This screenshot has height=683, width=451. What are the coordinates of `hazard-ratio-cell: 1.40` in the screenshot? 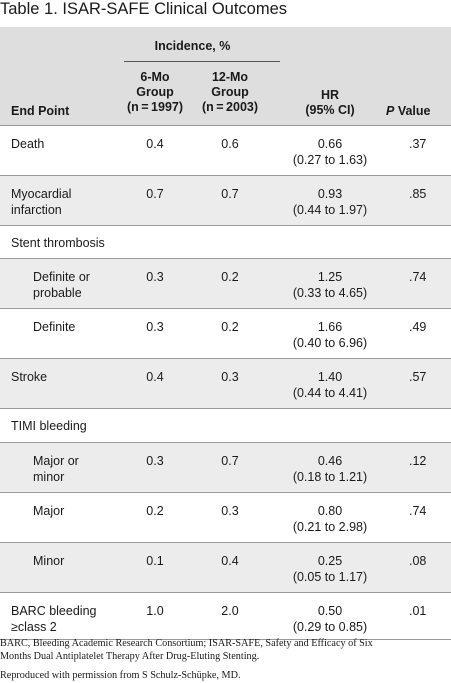 It's located at (330, 377).